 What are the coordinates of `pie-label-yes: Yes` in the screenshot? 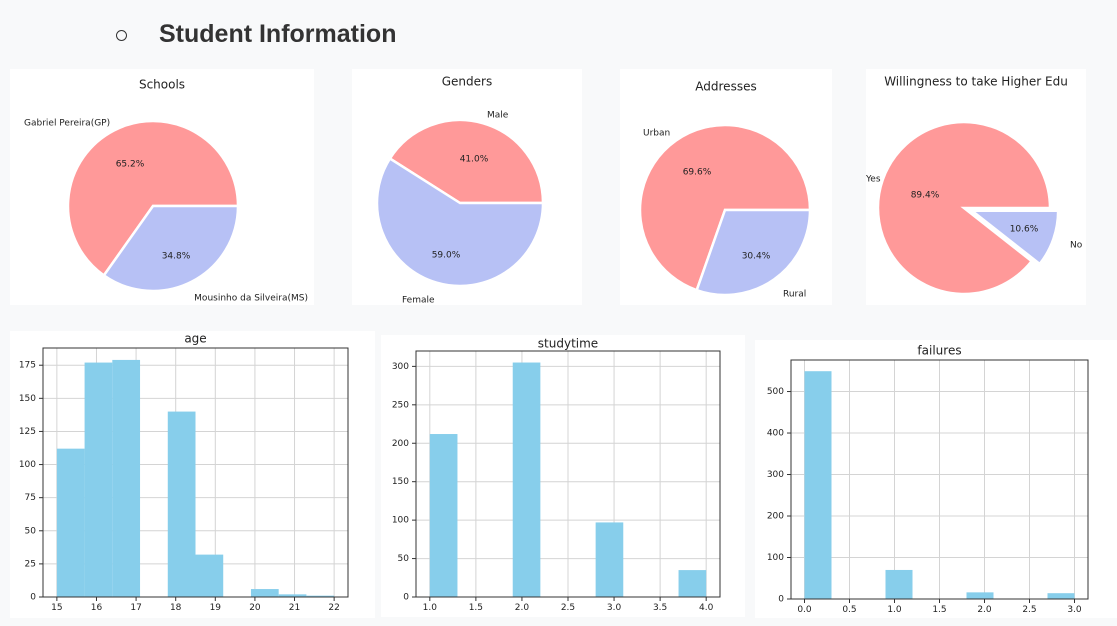 It's located at (873, 180).